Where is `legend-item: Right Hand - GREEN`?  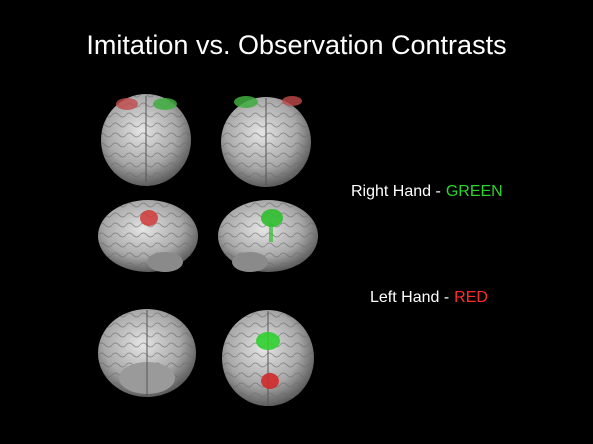 legend-item: Right Hand - GREEN is located at coordinates (427, 192).